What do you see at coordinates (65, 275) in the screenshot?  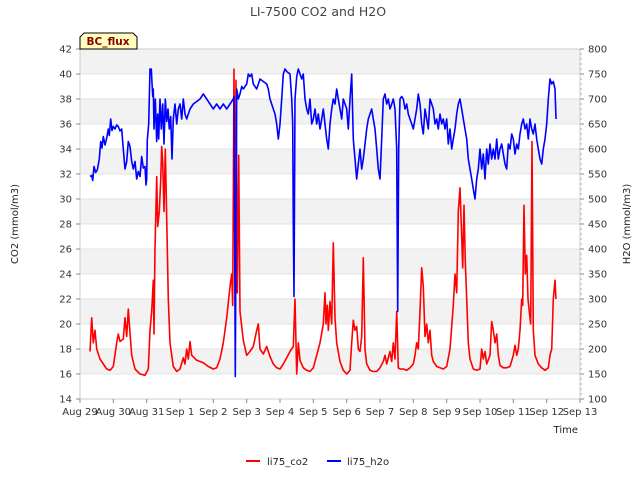 I see `y-left-tick-label: 24` at bounding box center [65, 275].